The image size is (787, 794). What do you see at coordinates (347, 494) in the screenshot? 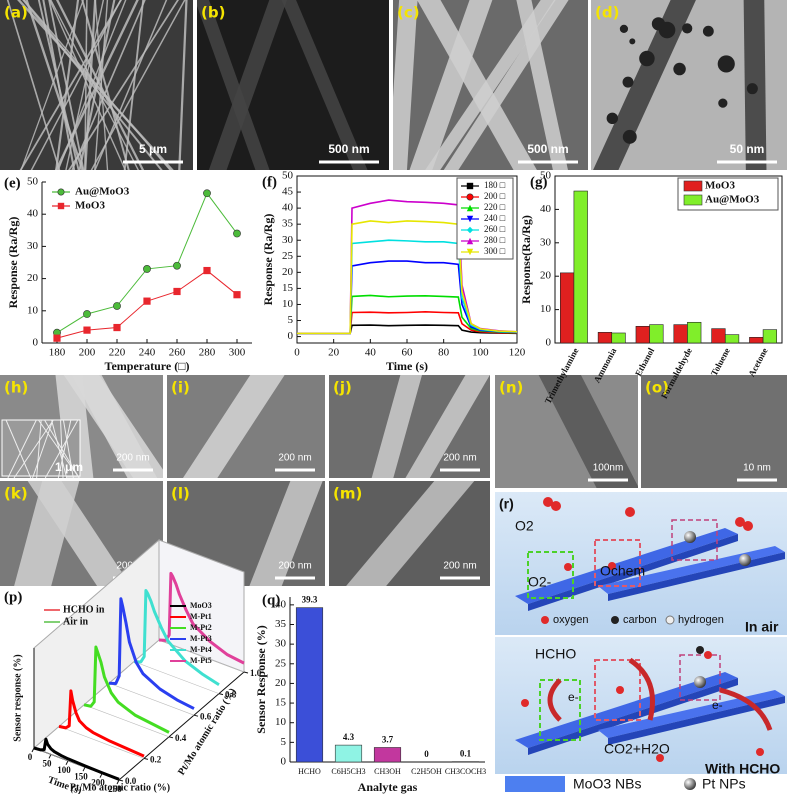
I see `panel-label: (m)` at bounding box center [347, 494].